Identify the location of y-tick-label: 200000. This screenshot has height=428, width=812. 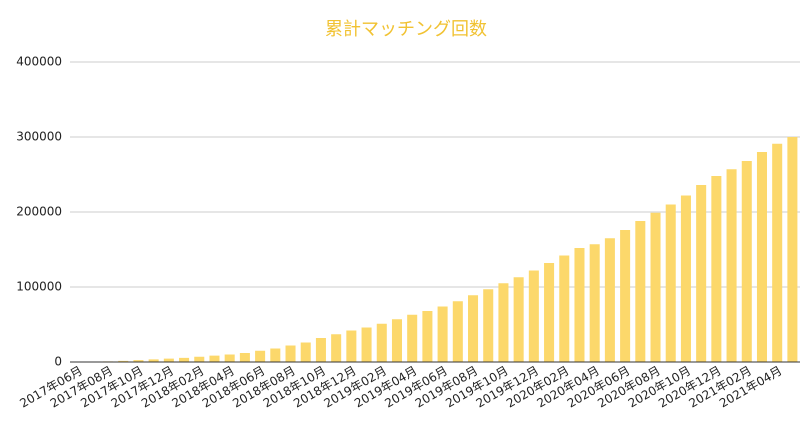
(39, 212).